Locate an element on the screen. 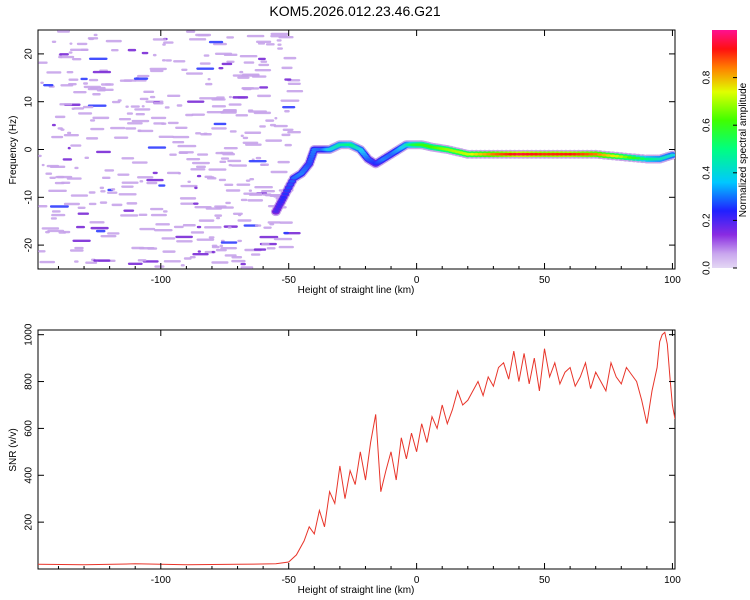 Image resolution: width=750 pixels, height=600 pixels. spectrogram-y-label: Frequency (Hz) is located at coordinates (13, 150).